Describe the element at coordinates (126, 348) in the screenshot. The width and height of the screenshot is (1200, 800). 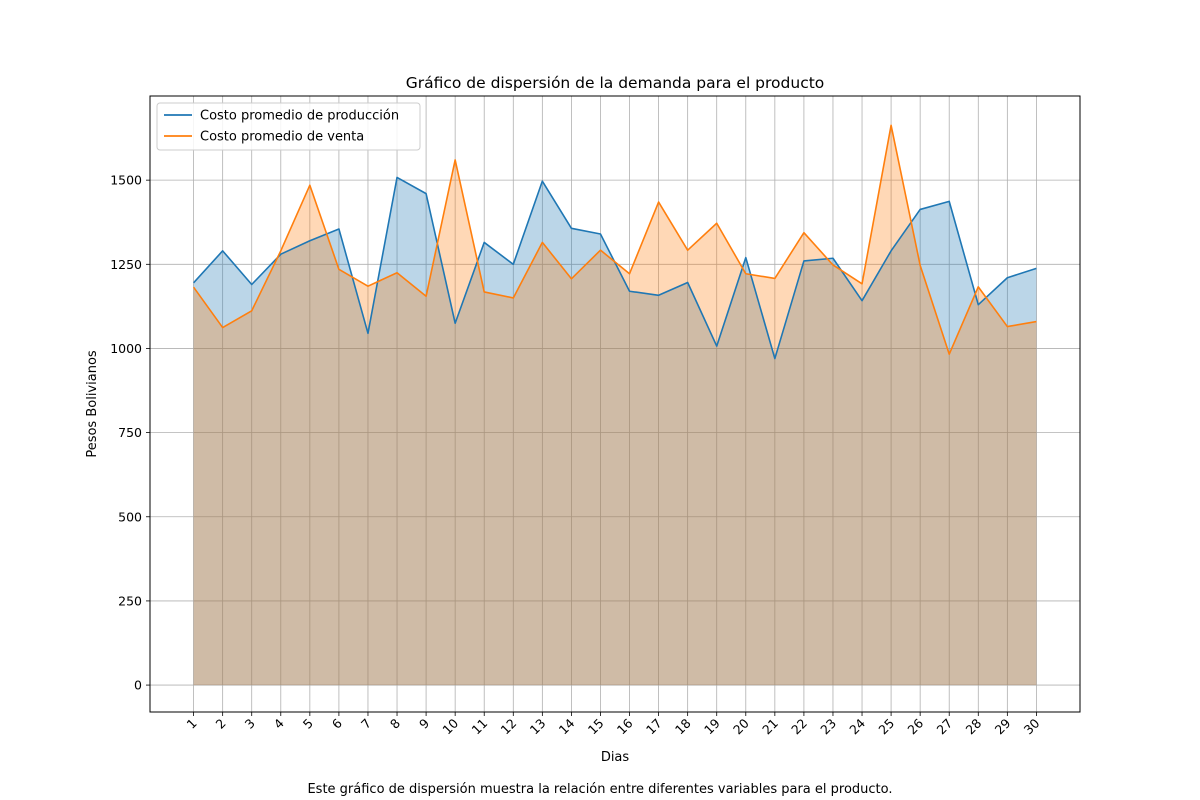
I see `y-tick-label: 1000` at that location.